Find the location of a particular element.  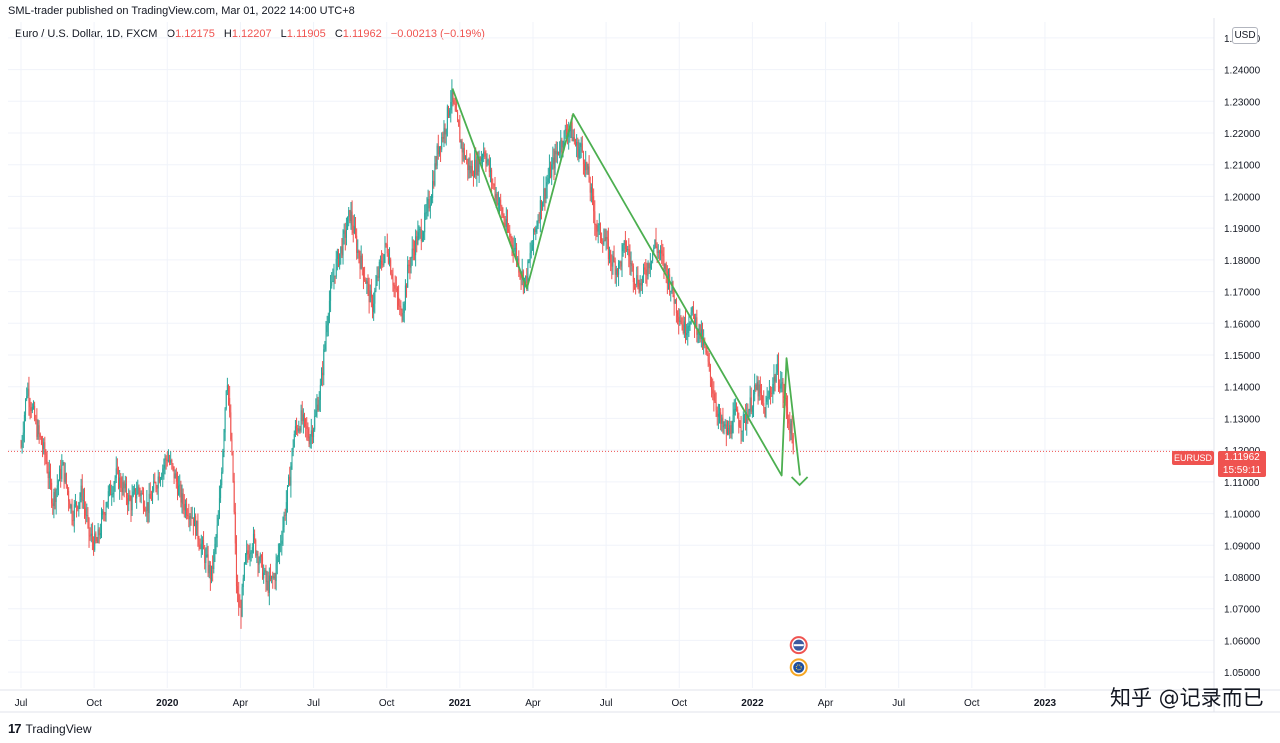

eu-flag-icon is located at coordinates (798, 667).